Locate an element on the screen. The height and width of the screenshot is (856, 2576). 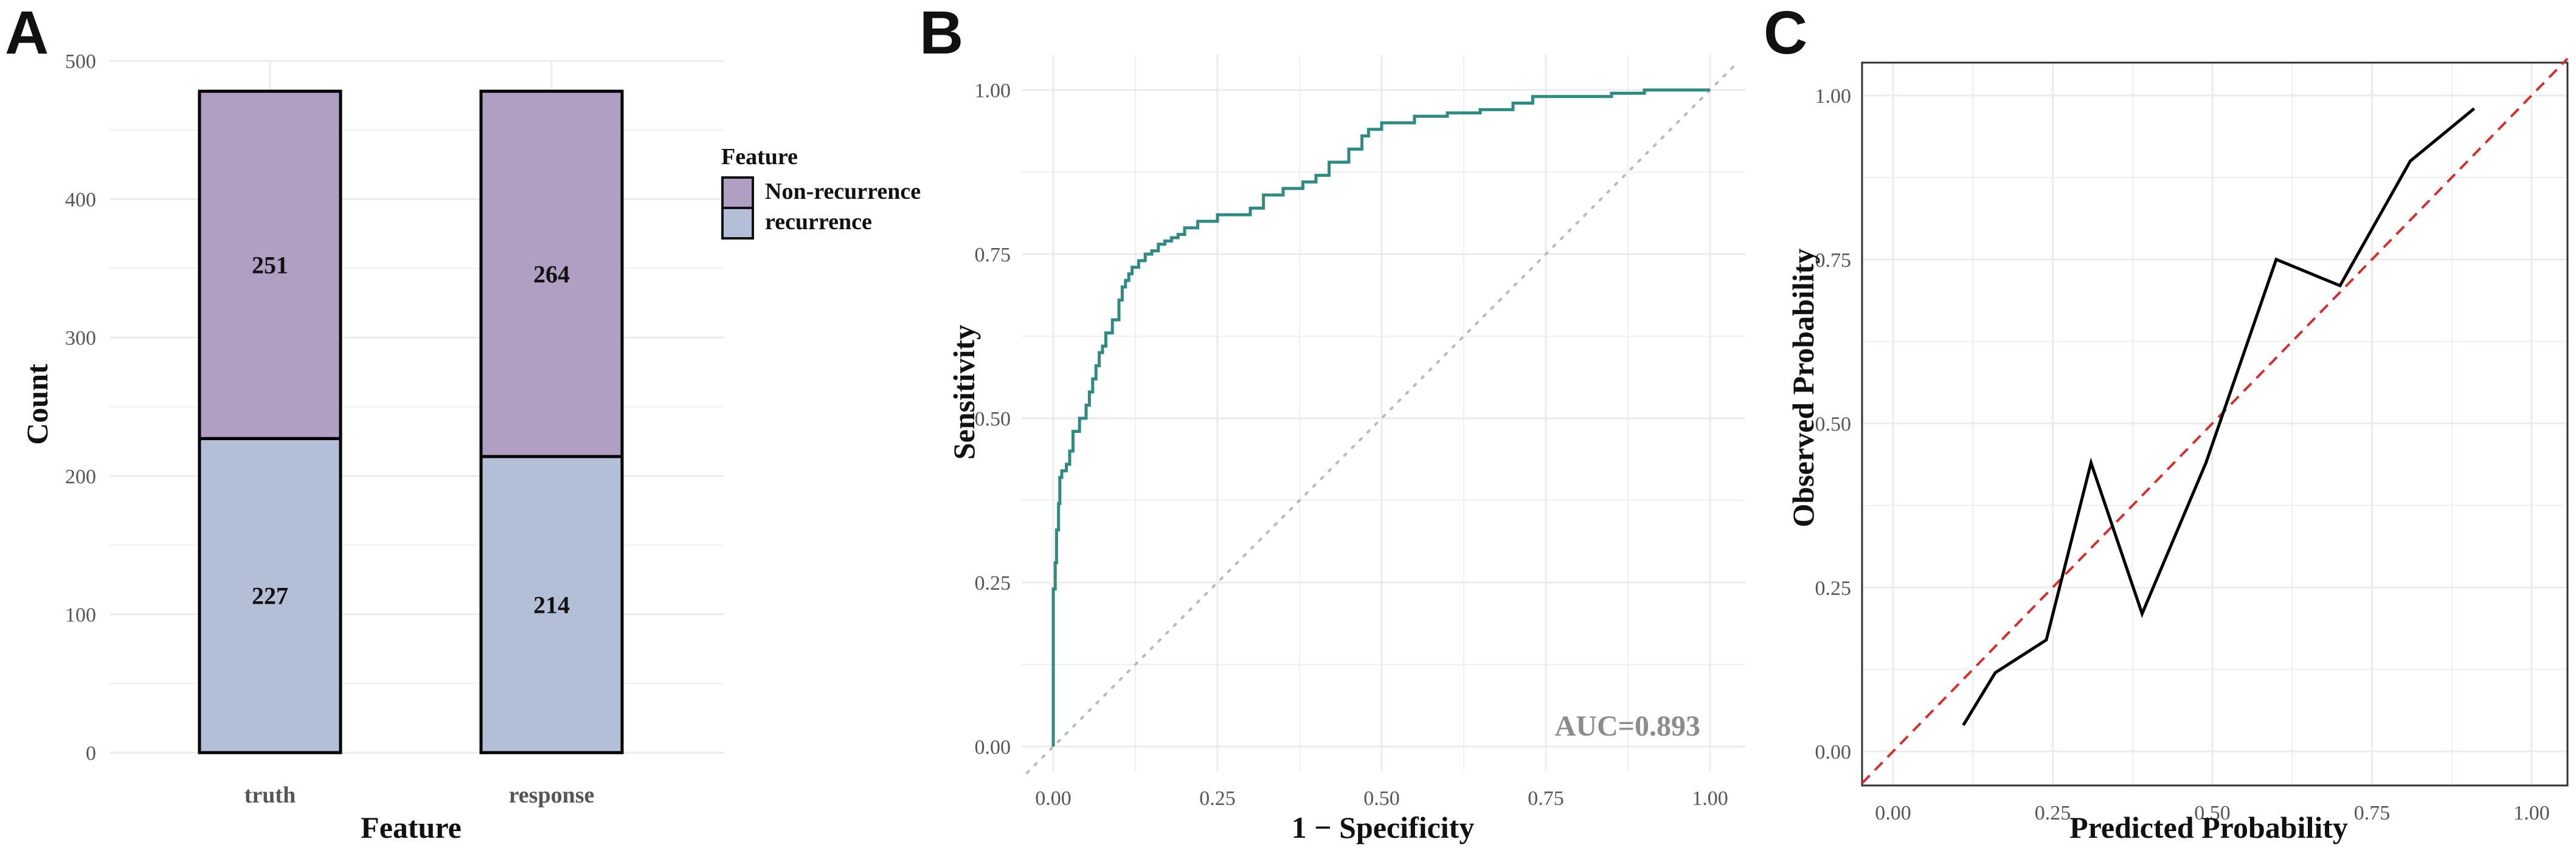
bar-non-recurrence-truth is located at coordinates (270, 264).